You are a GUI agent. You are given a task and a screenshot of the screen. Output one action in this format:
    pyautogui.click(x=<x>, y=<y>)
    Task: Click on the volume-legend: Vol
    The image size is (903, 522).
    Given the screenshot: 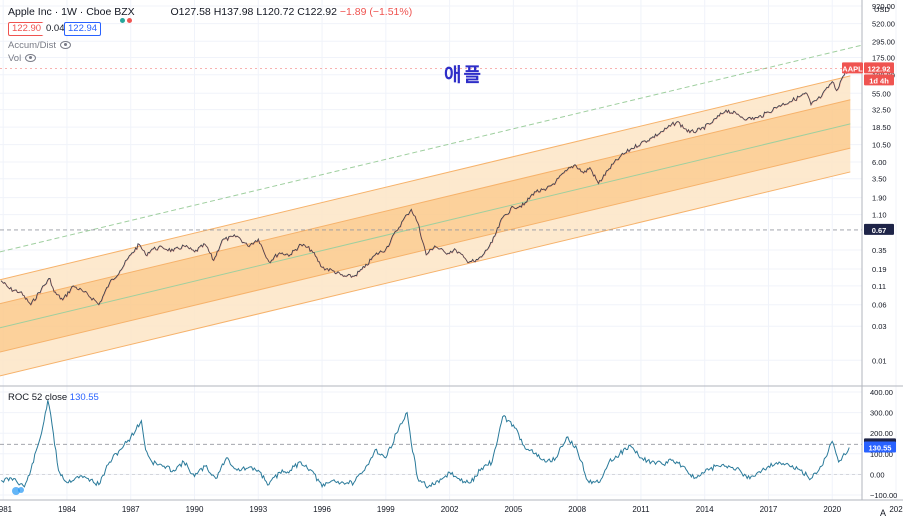 What is the action you would take?
    pyautogui.click(x=22, y=58)
    